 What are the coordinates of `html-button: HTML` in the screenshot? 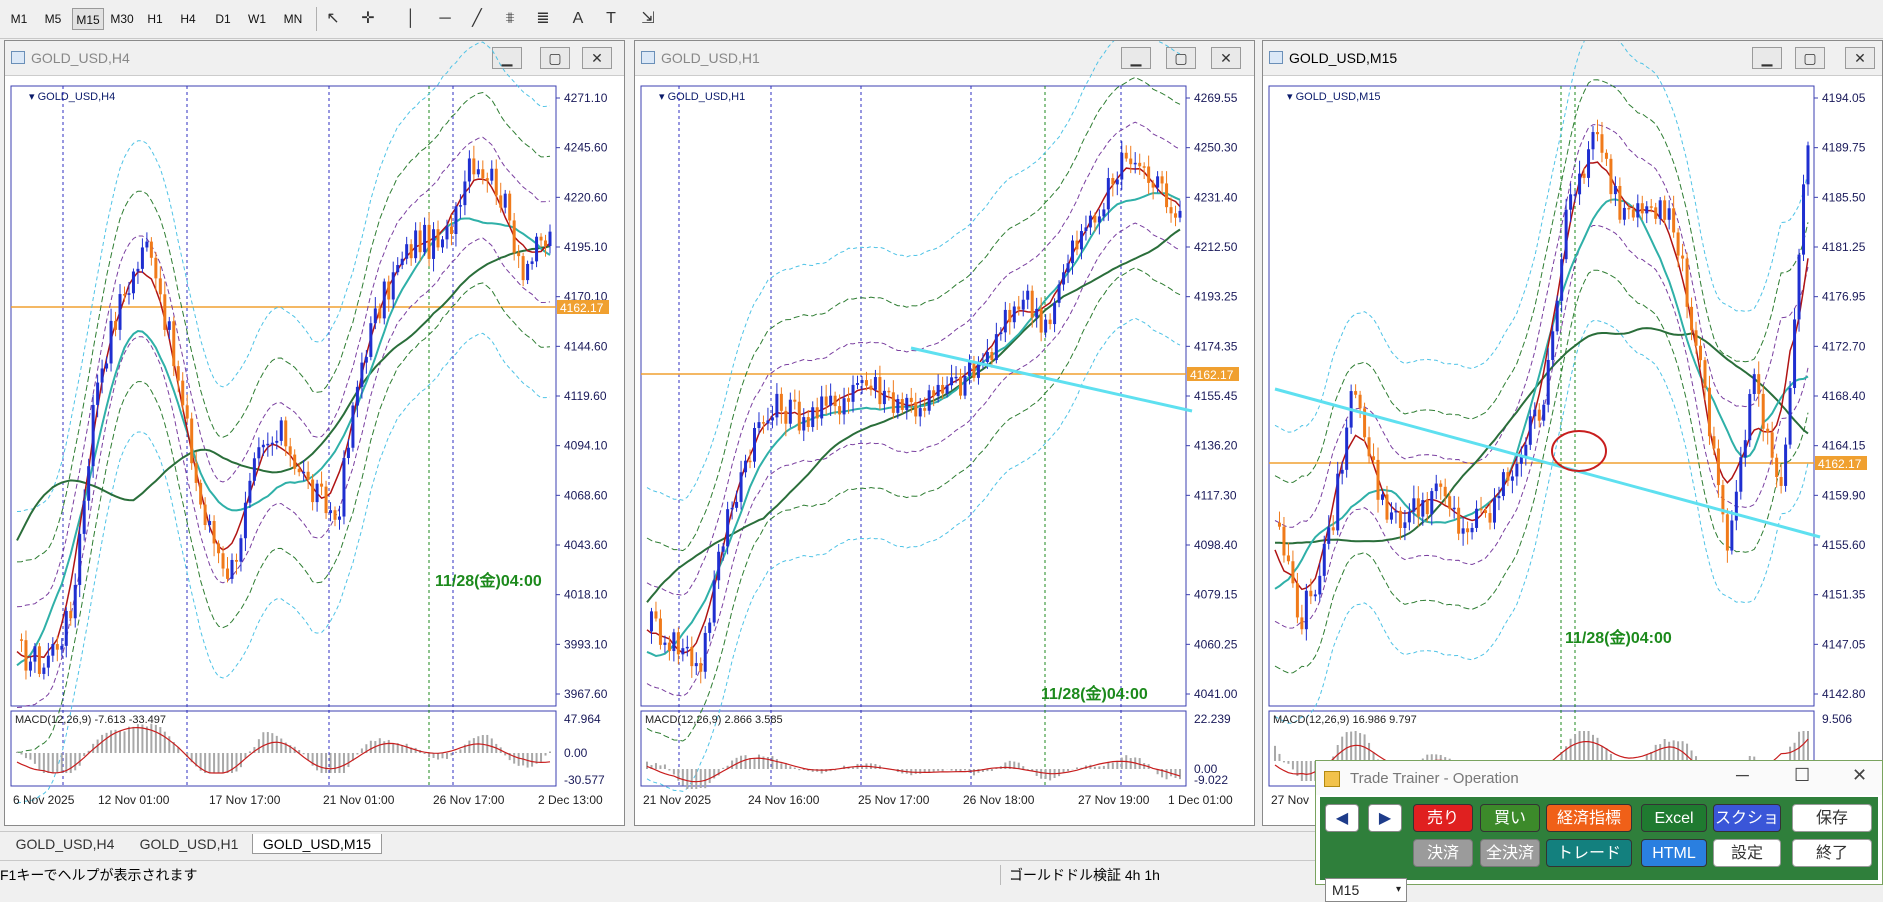 It's located at (1674, 853).